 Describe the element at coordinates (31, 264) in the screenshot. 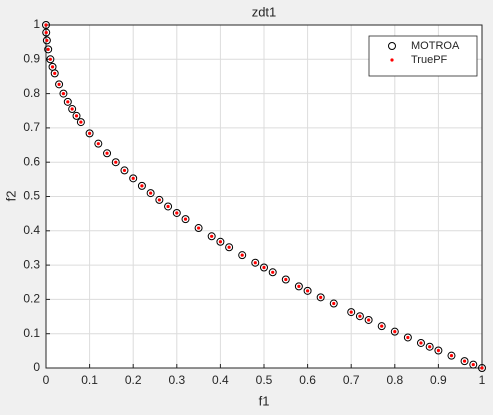

I see `y-tick-label: 0.3` at that location.